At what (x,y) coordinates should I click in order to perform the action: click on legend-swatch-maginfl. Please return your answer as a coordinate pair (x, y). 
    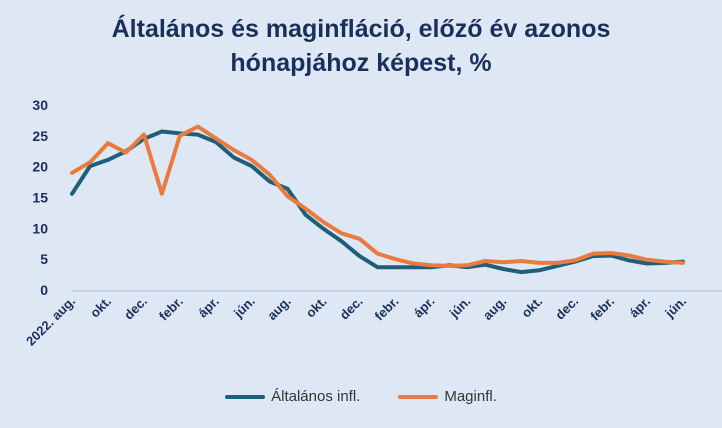
    Looking at the image, I should click on (418, 396).